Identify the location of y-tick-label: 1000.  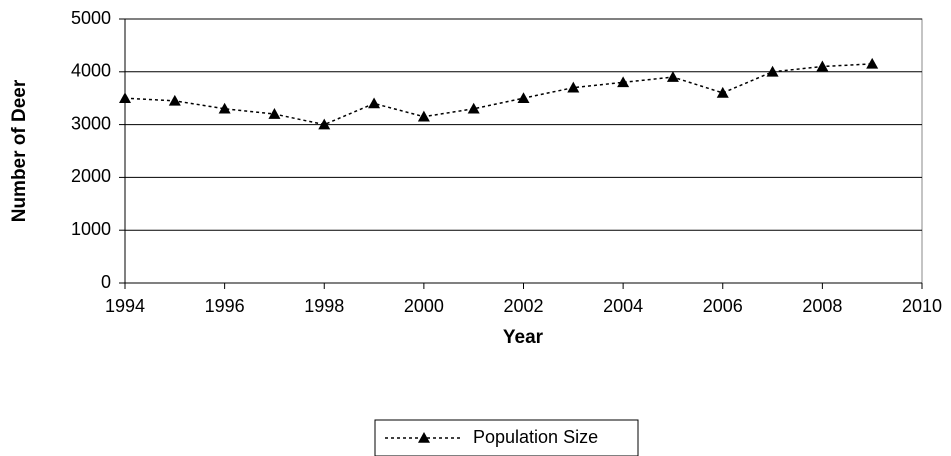
(91, 229).